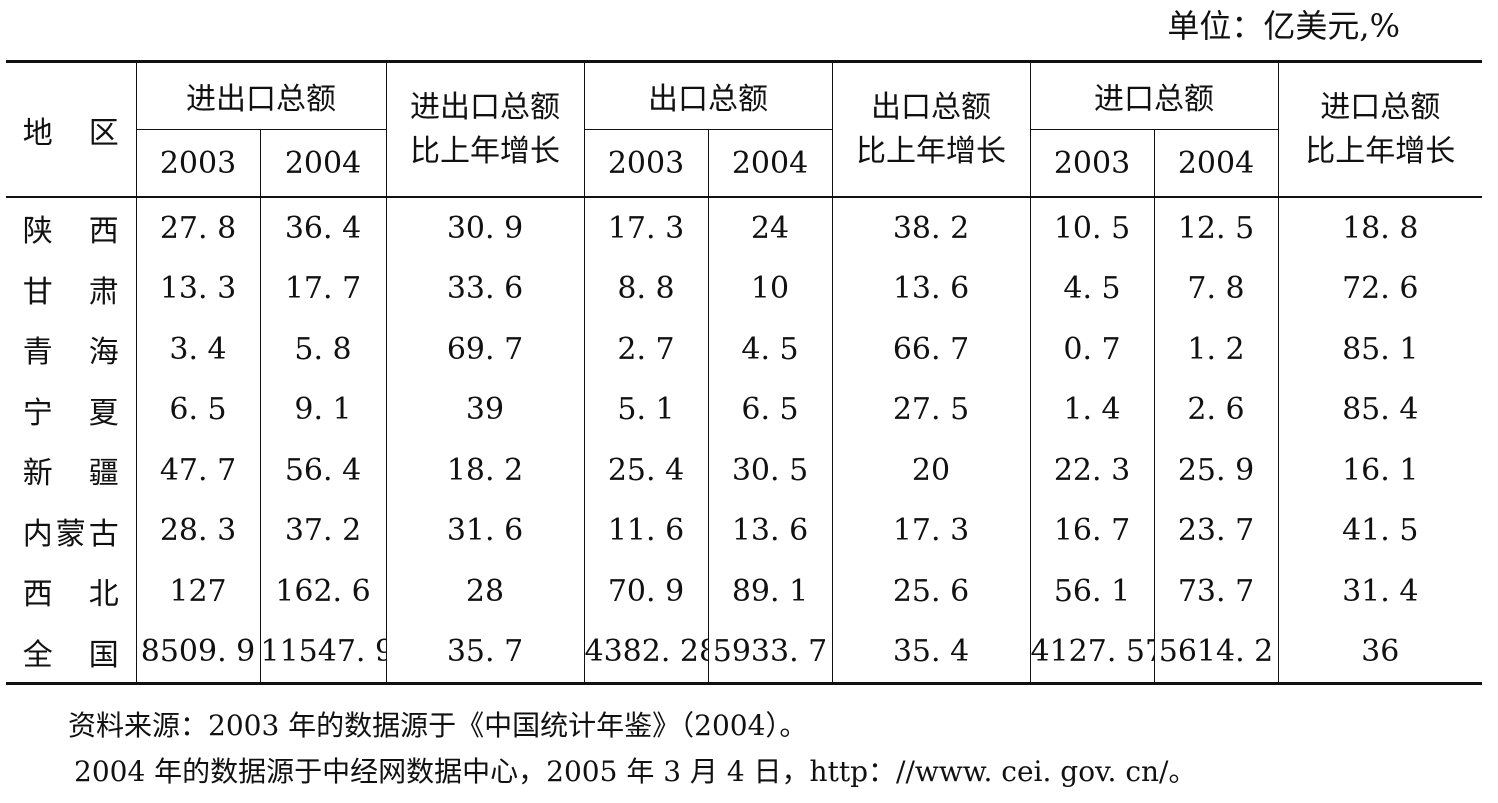 The width and height of the screenshot is (1498, 803). Describe the element at coordinates (484, 129) in the screenshot. I see `header-total-trade-growth: 进出口总额 比上年增长` at that location.